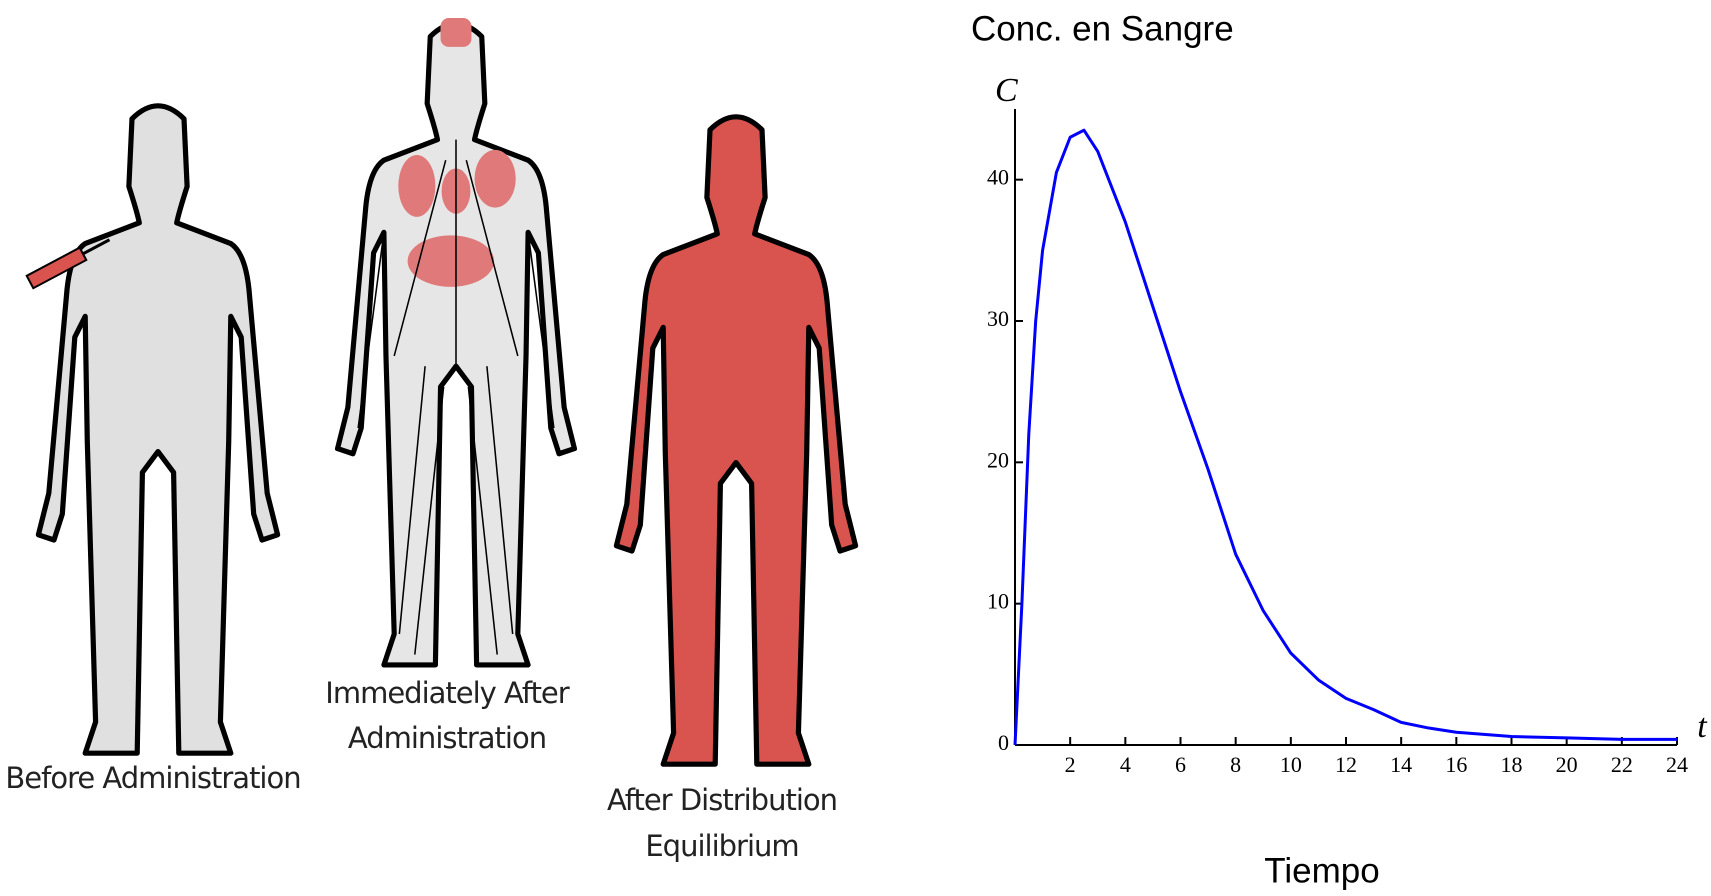 Image resolution: width=1711 pixels, height=896 pixels. What do you see at coordinates (1567, 764) in the screenshot?
I see `x-tick-label: 20` at bounding box center [1567, 764].